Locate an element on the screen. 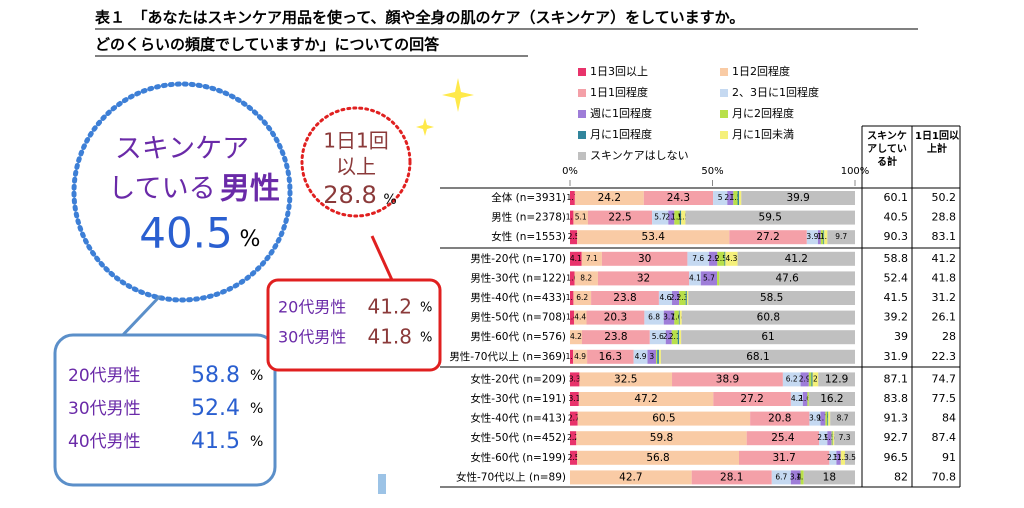 The image size is (1024, 508). table-cell: 28.8 is located at coordinates (944, 217).